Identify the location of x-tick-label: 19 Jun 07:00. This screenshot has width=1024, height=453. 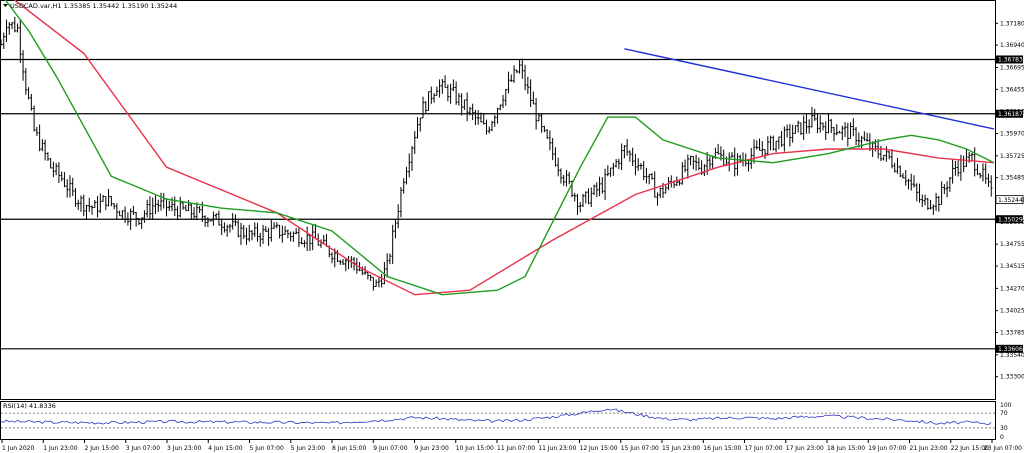
(887, 448).